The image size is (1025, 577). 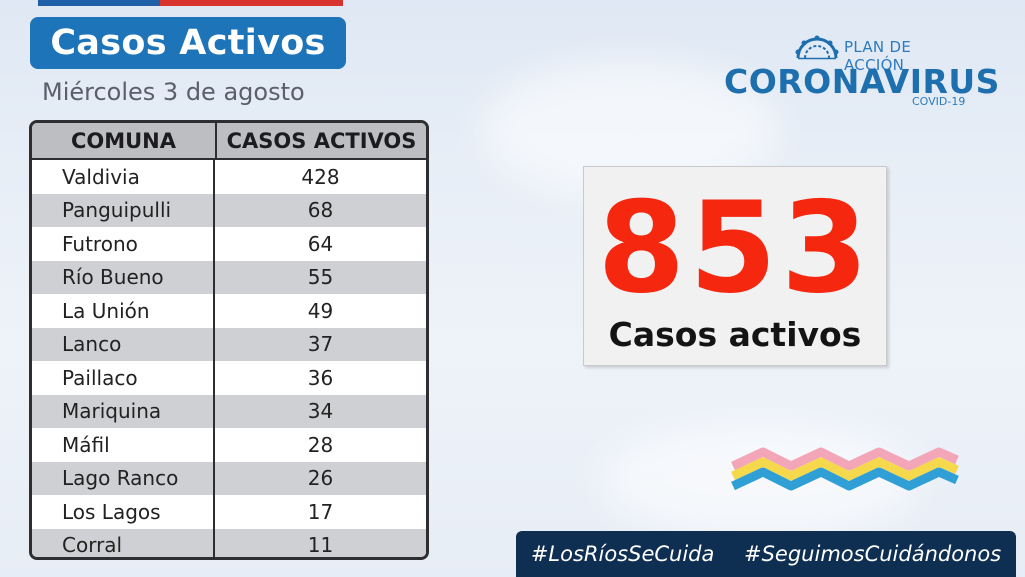 I want to click on comuna-cell: Los Lagos, so click(x=123, y=512).